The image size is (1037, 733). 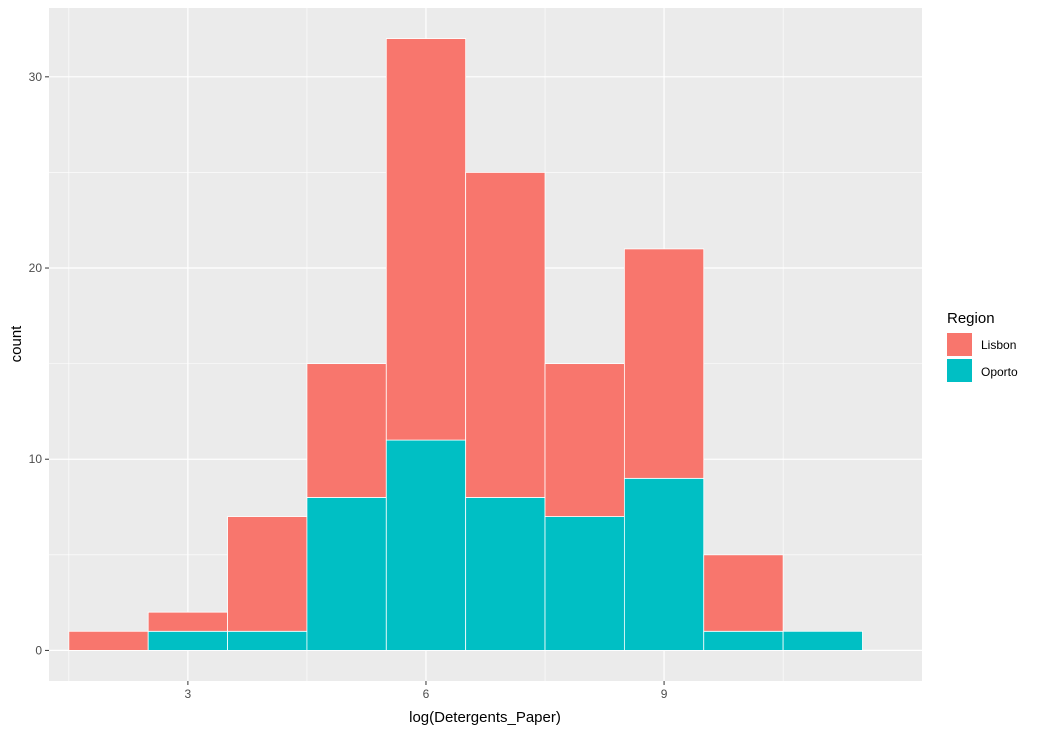 I want to click on y-tick-label: 20, so click(x=36, y=268).